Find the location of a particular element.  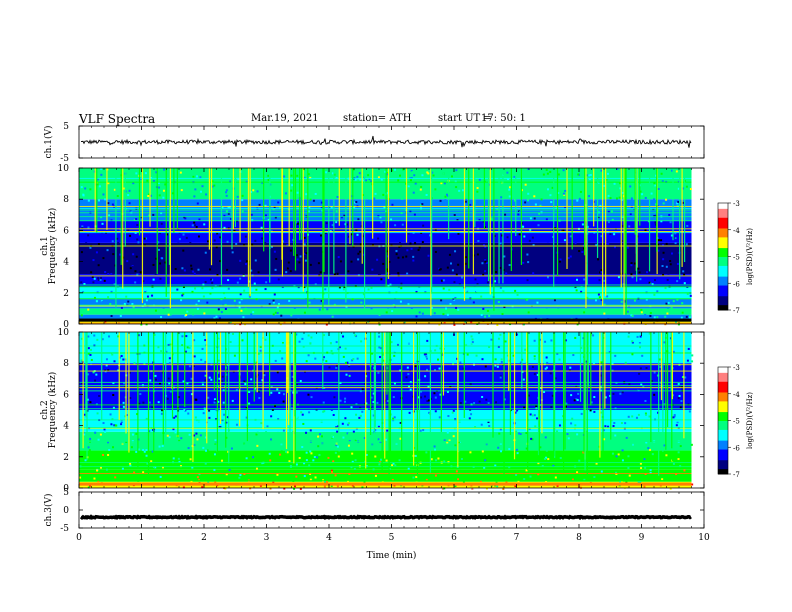

x-tick-label: 5 is located at coordinates (392, 538).